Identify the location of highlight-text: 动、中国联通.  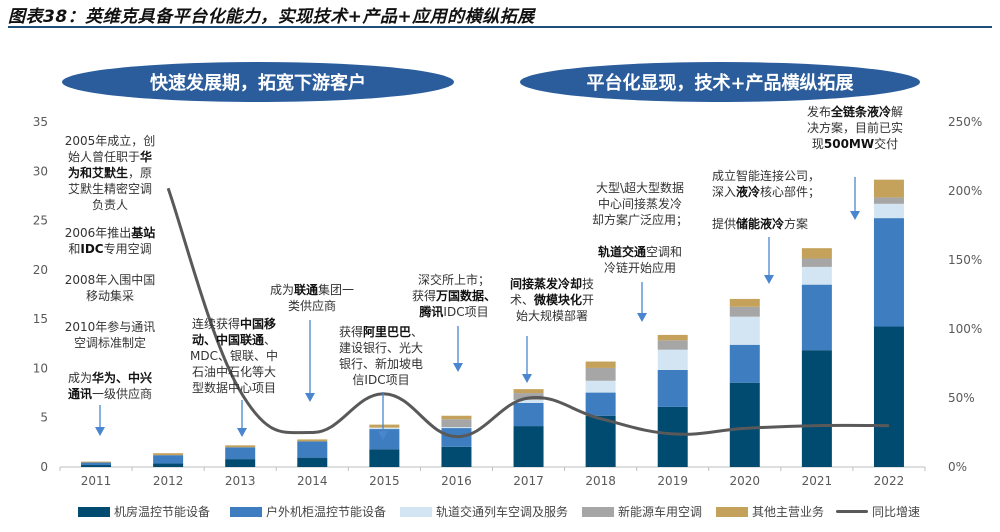
(227, 340).